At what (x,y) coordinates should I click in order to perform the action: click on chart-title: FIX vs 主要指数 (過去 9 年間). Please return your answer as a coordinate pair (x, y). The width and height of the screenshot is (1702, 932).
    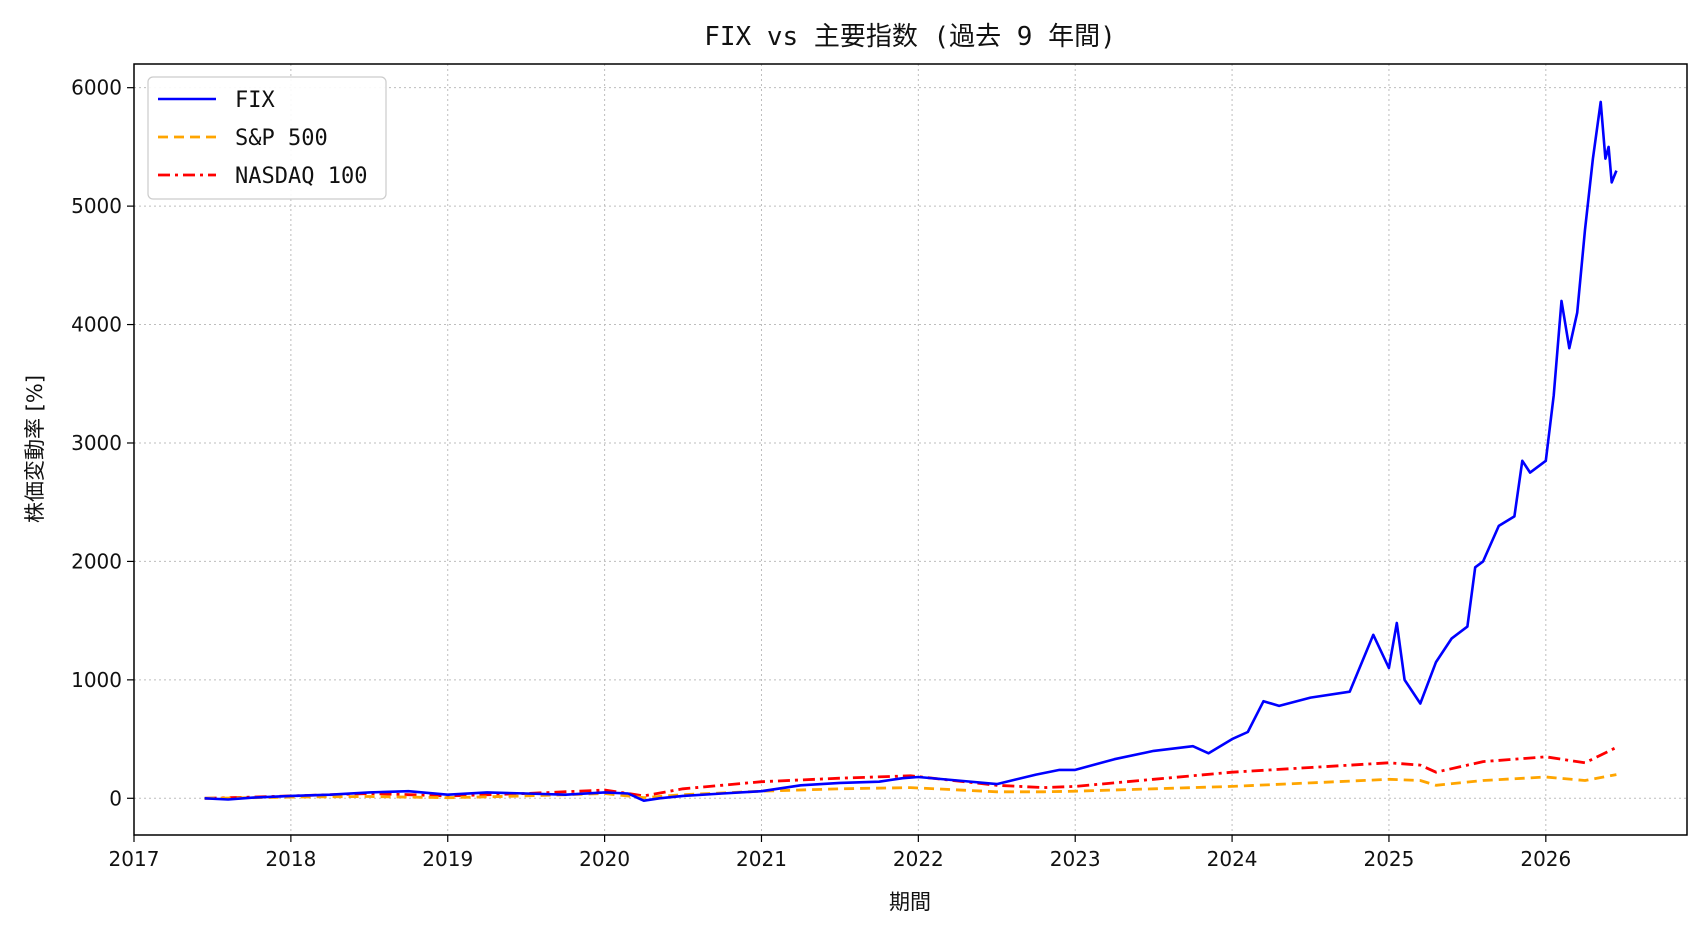
    Looking at the image, I should click on (910, 37).